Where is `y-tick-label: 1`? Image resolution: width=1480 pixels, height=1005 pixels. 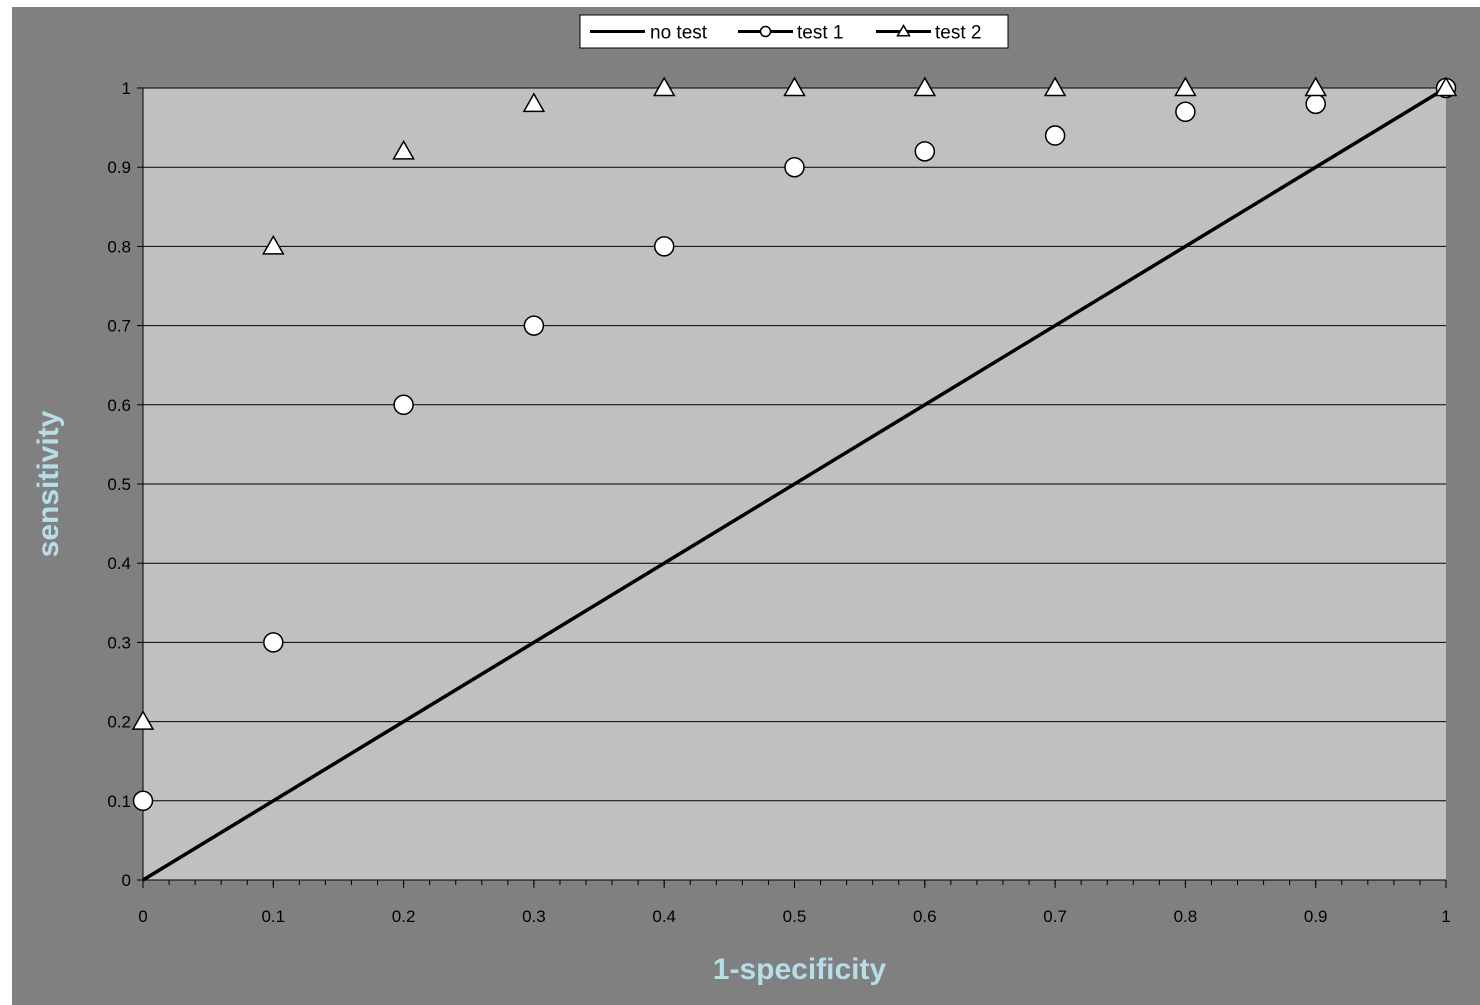 y-tick-label: 1 is located at coordinates (126, 88).